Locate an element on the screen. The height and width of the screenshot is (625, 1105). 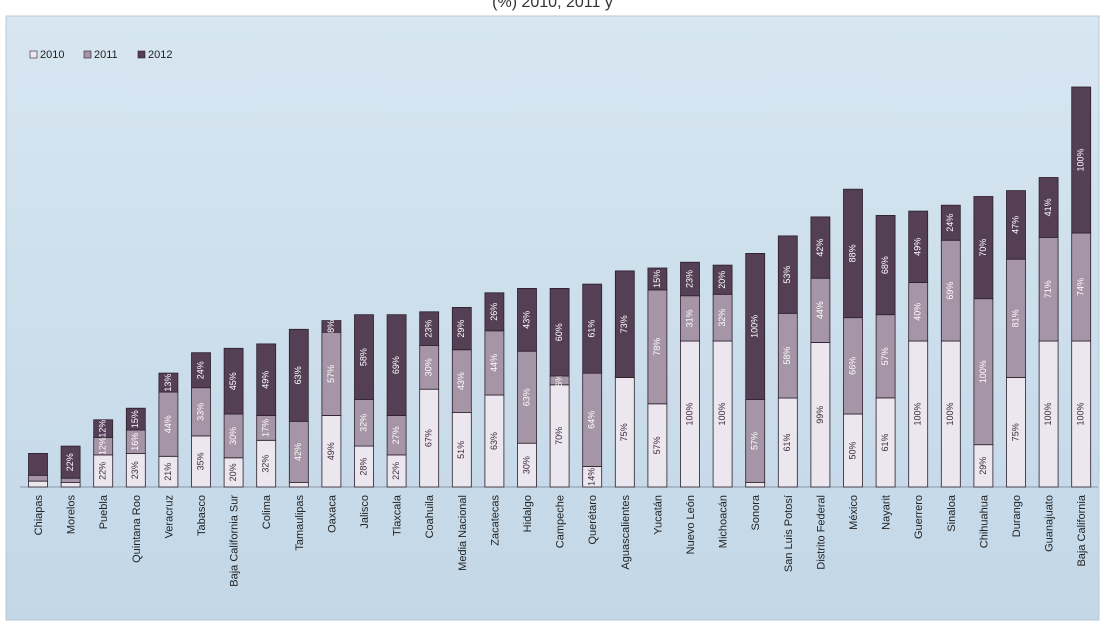
value-label-2012-16: 60% is located at coordinates (559, 332).